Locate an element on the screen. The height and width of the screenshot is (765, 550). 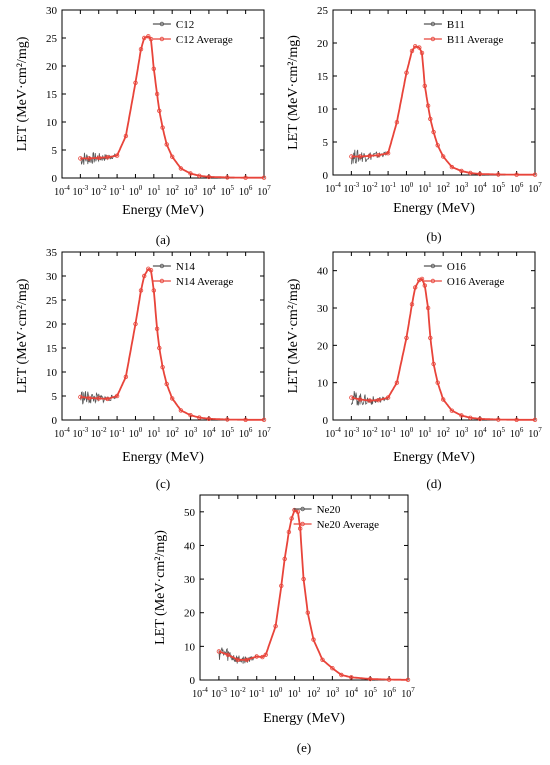
legend-entry: O16 is located at coordinates (444, 267).